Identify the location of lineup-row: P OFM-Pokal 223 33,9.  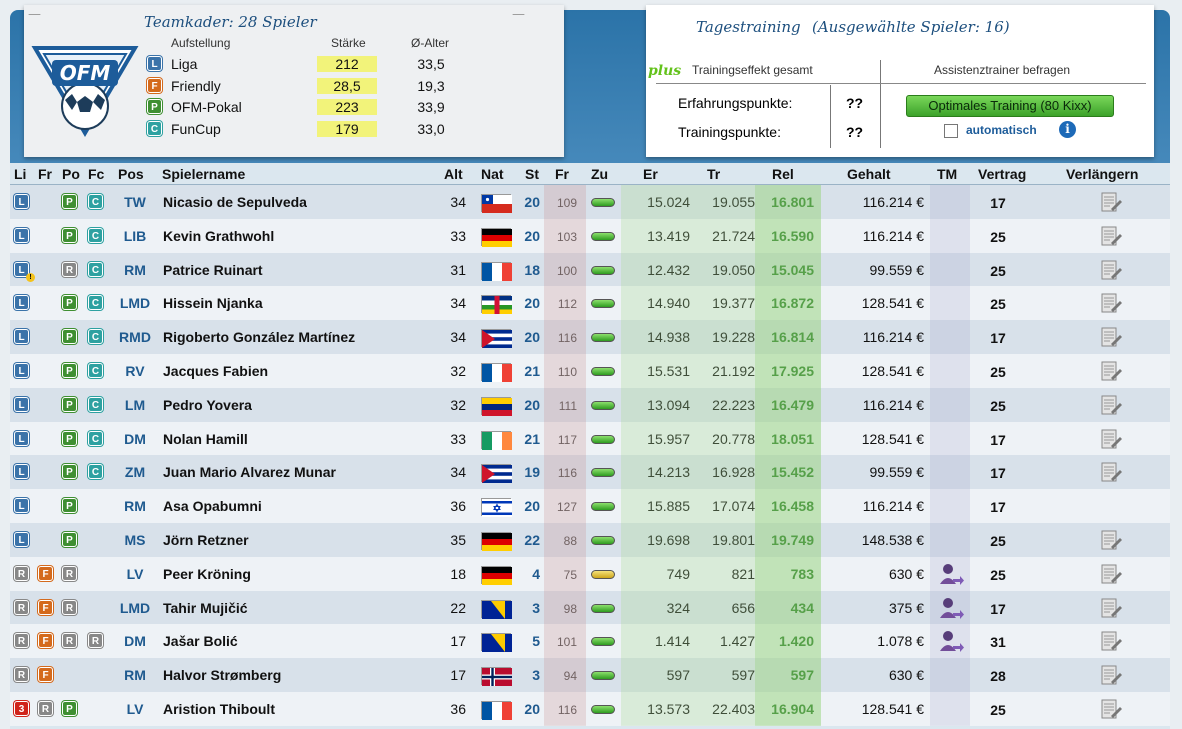
(323, 107).